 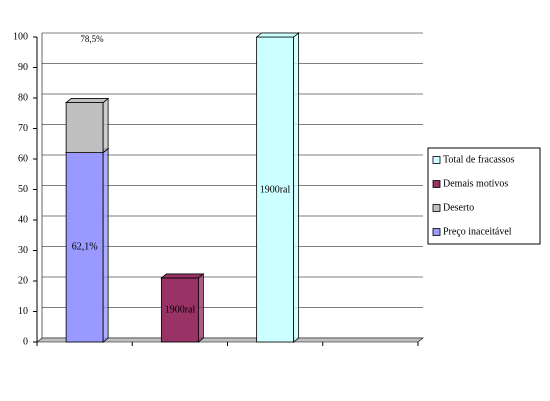 What do you see at coordinates (23, 219) in the screenshot?
I see `y-tick-label: 40` at bounding box center [23, 219].